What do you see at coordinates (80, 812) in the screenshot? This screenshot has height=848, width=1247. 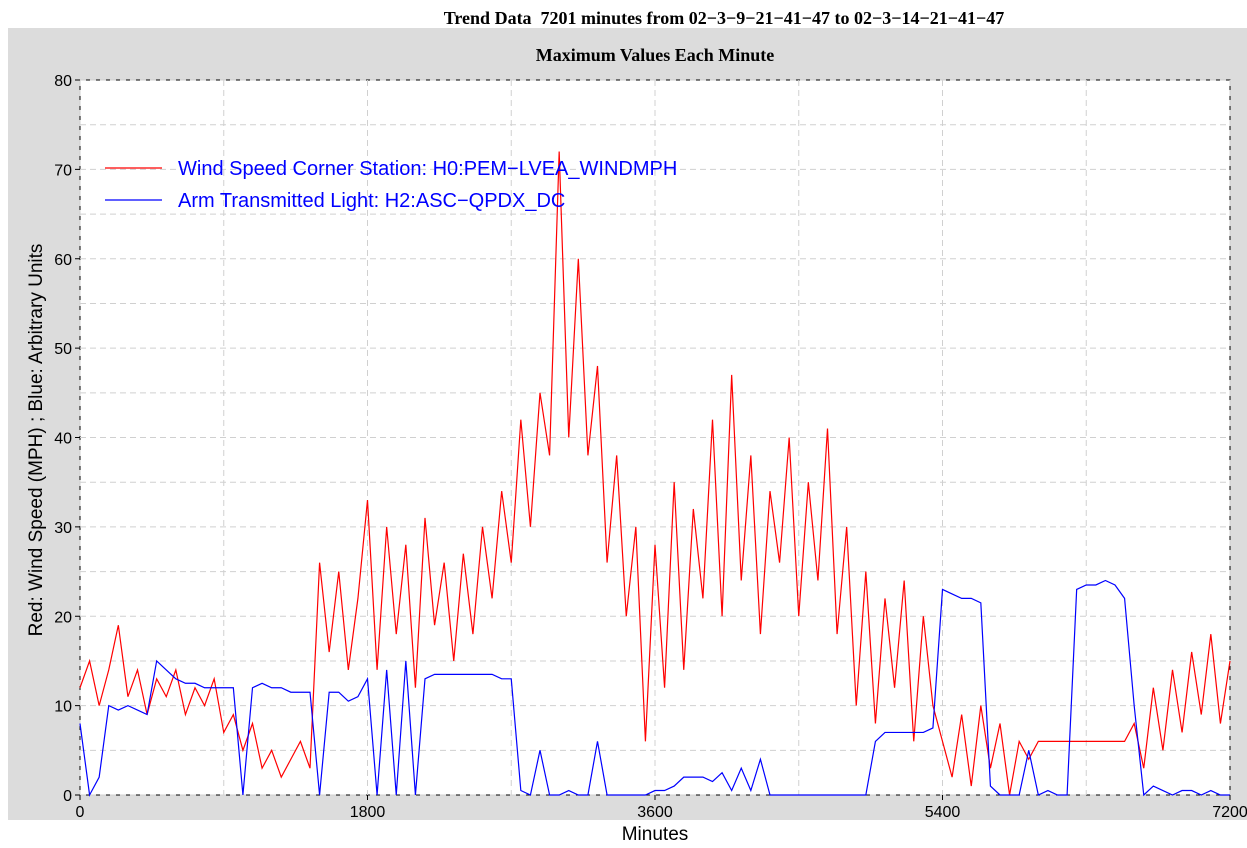 I see `x-tick-label: 0` at bounding box center [80, 812].